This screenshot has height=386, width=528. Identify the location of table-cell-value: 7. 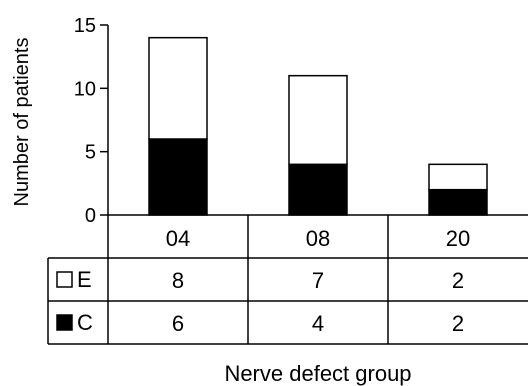
(318, 280).